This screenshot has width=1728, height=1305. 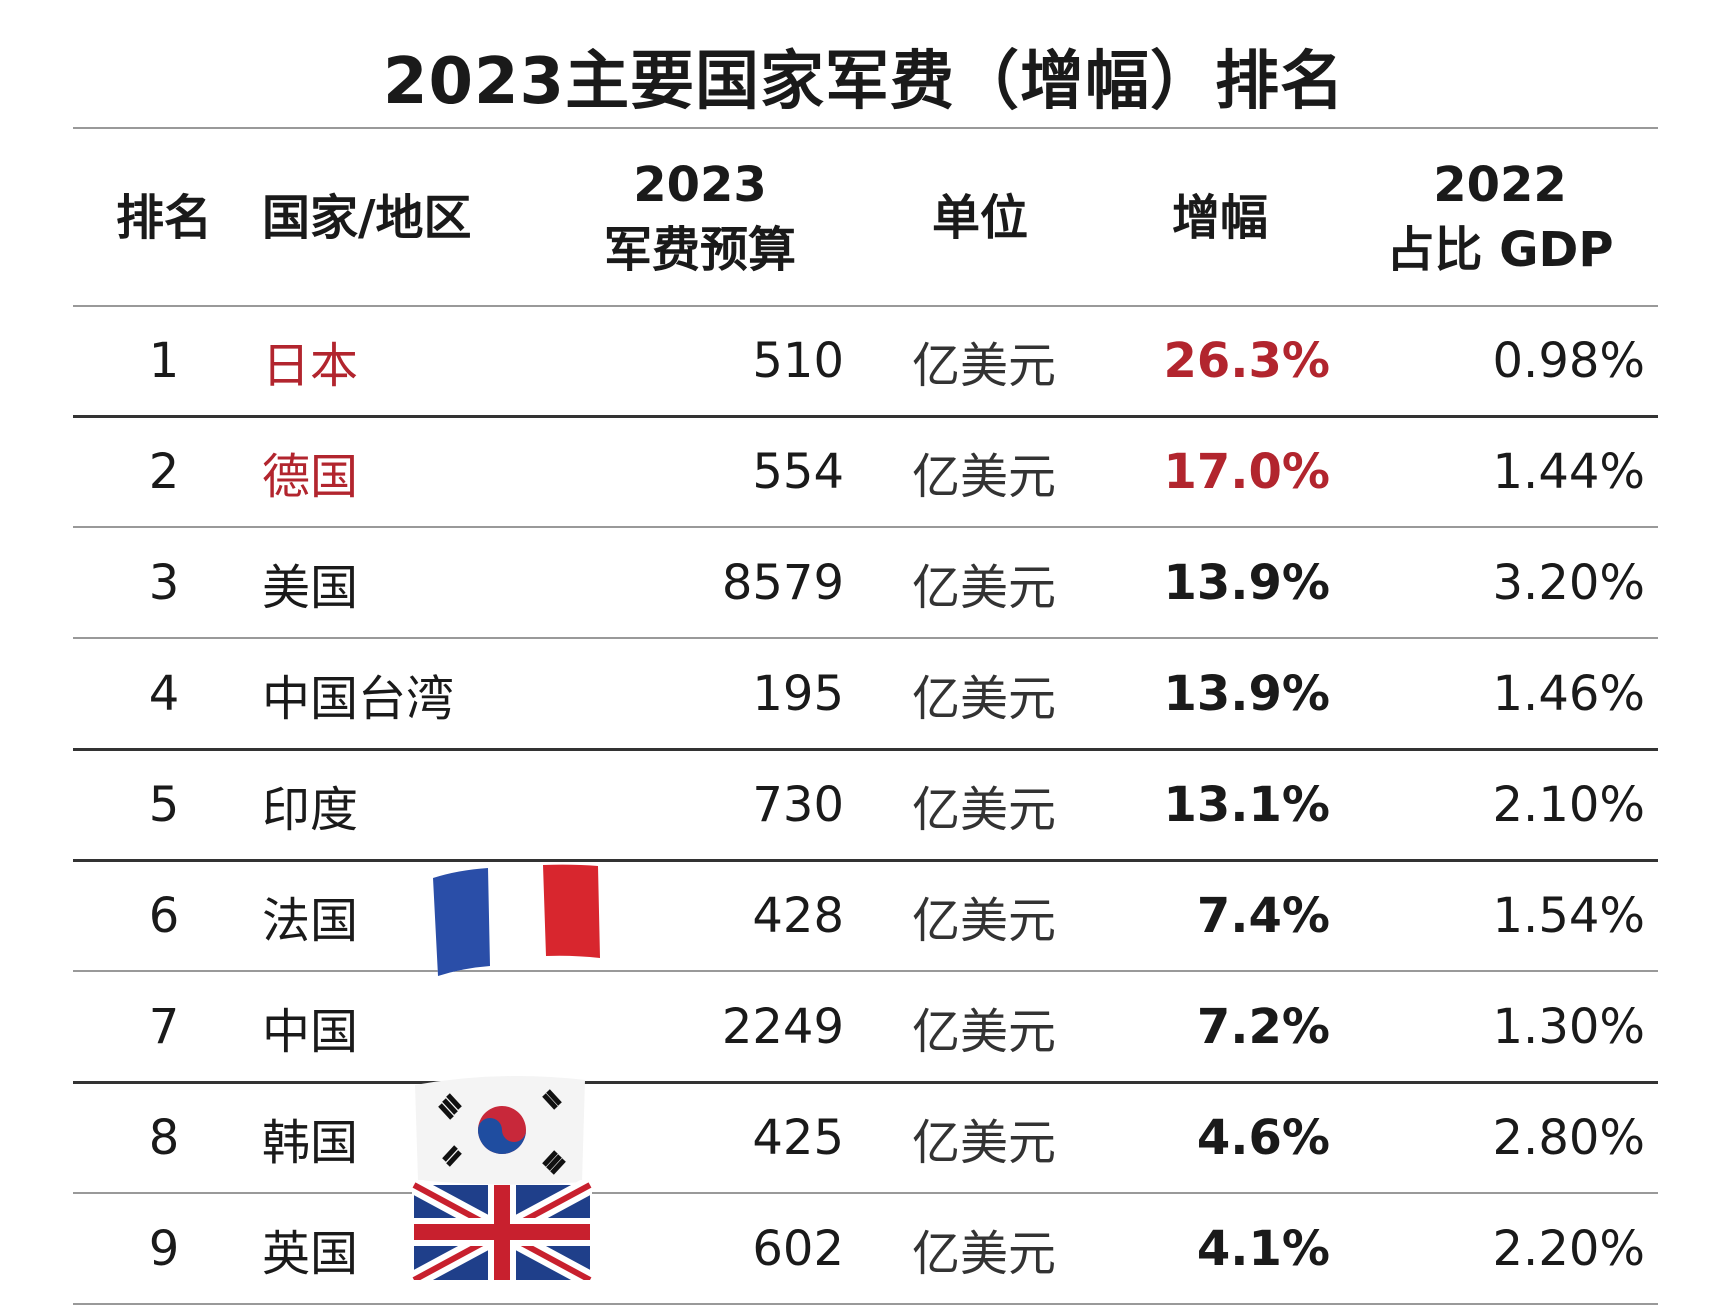 What do you see at coordinates (798, 805) in the screenshot?
I see `table-cell: 730` at bounding box center [798, 805].